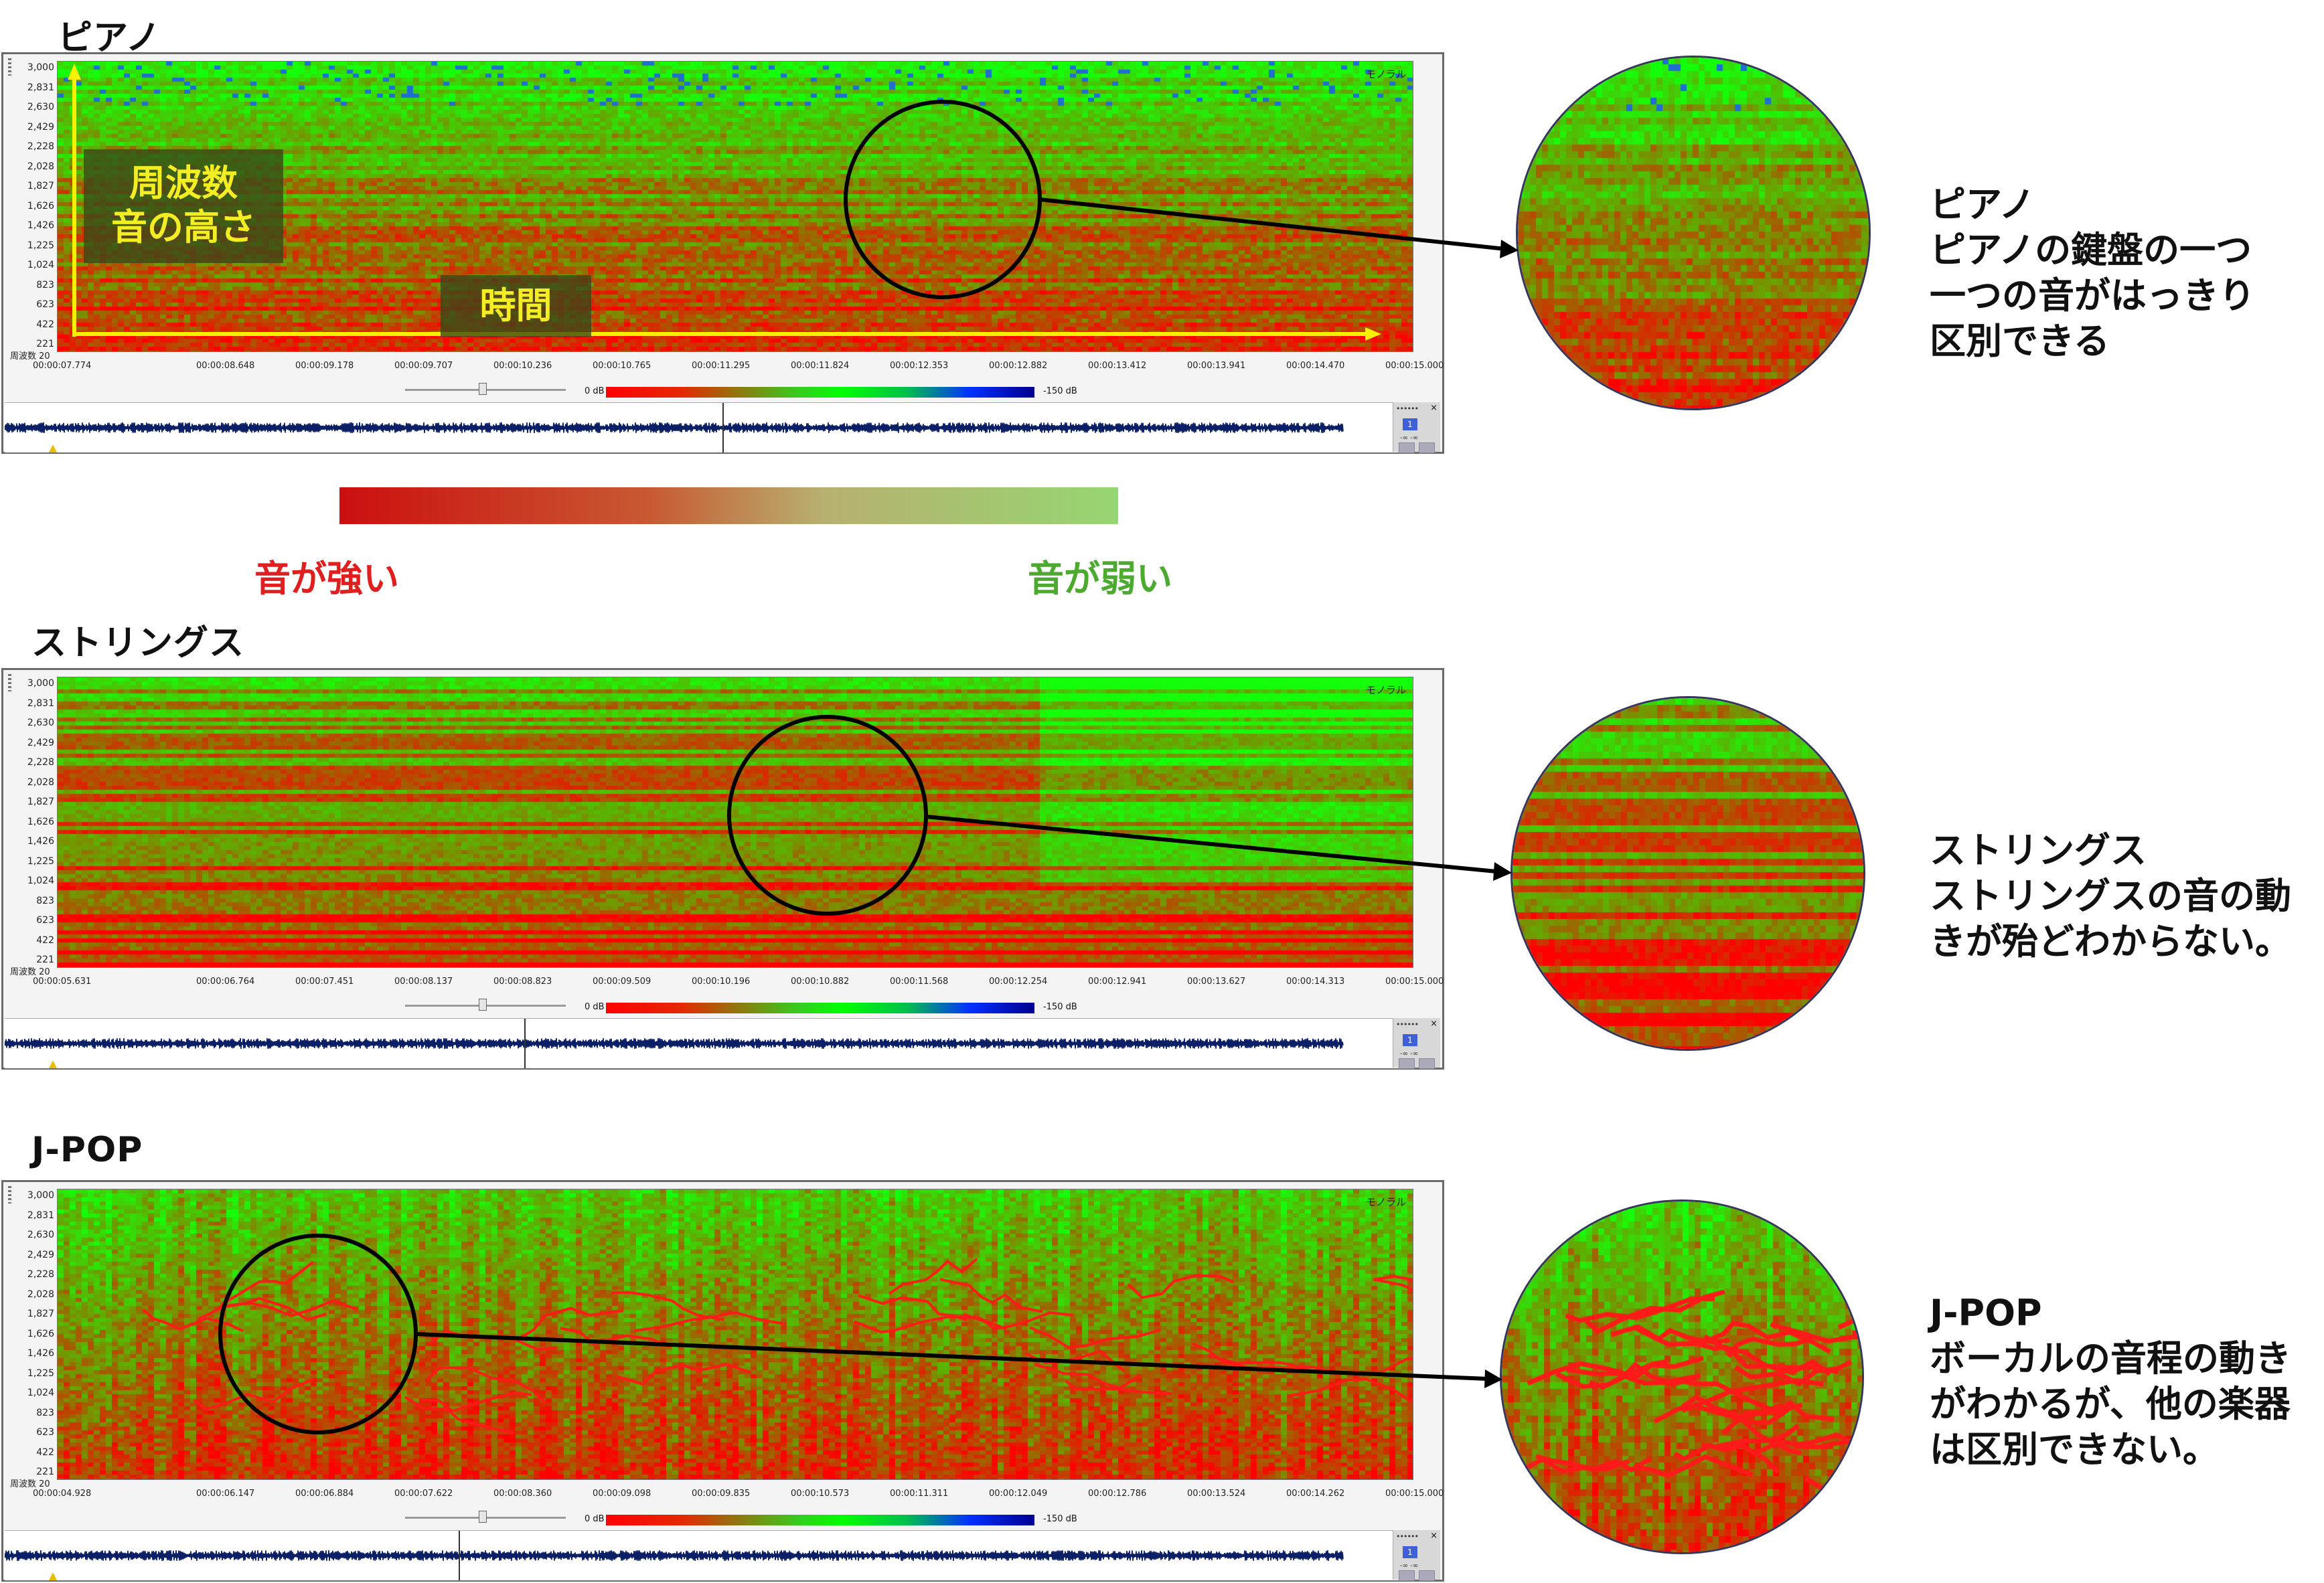 The width and height of the screenshot is (2324, 1583). Describe the element at coordinates (225, 366) in the screenshot. I see `time-tick-label: 00:00:08.648` at that location.